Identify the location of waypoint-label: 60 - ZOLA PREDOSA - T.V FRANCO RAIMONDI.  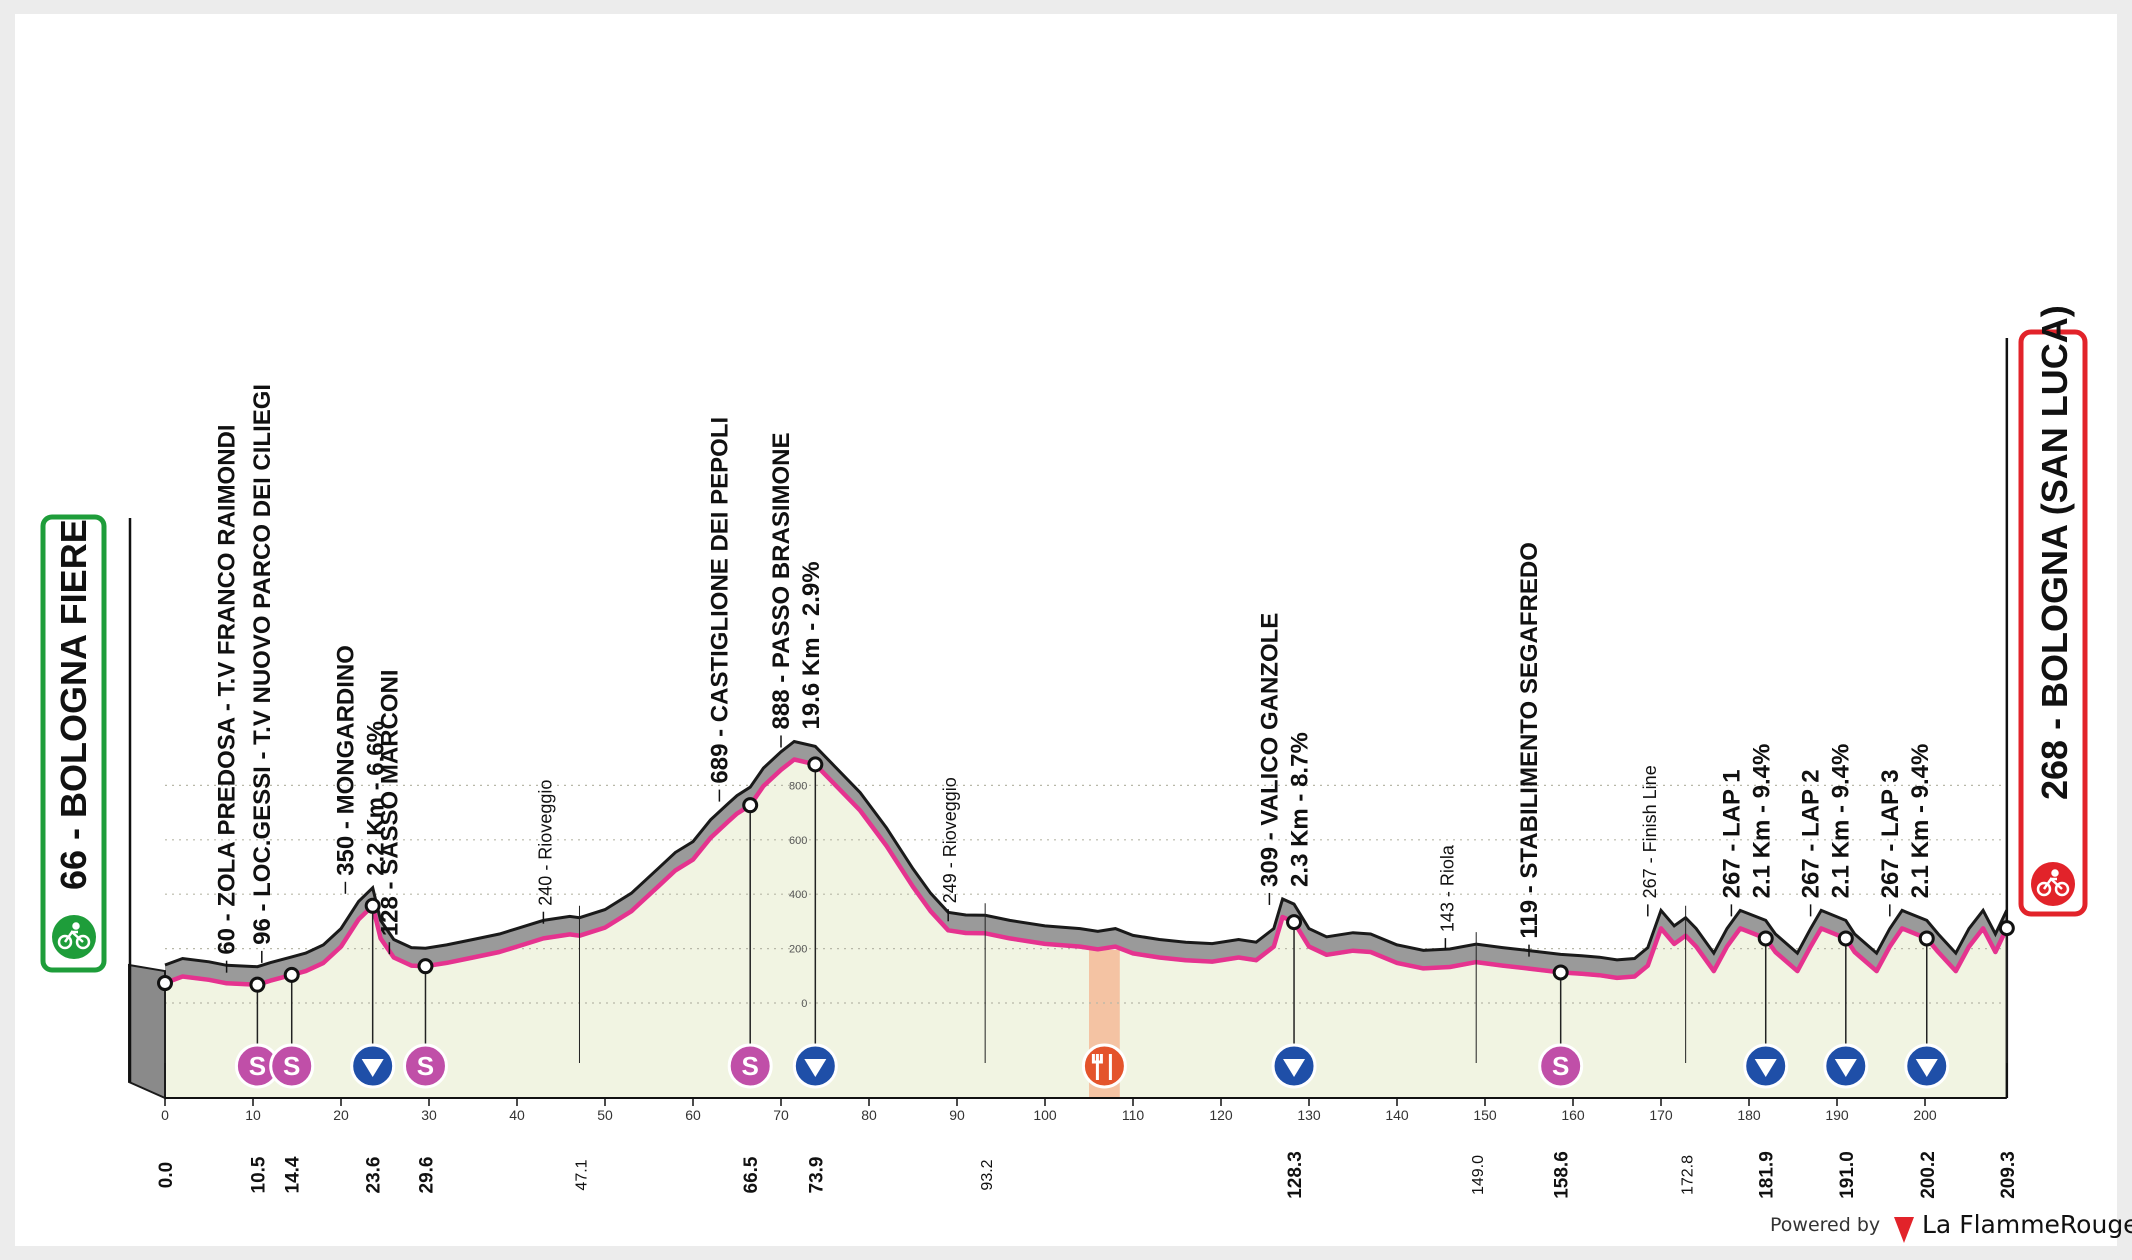
(227, 689).